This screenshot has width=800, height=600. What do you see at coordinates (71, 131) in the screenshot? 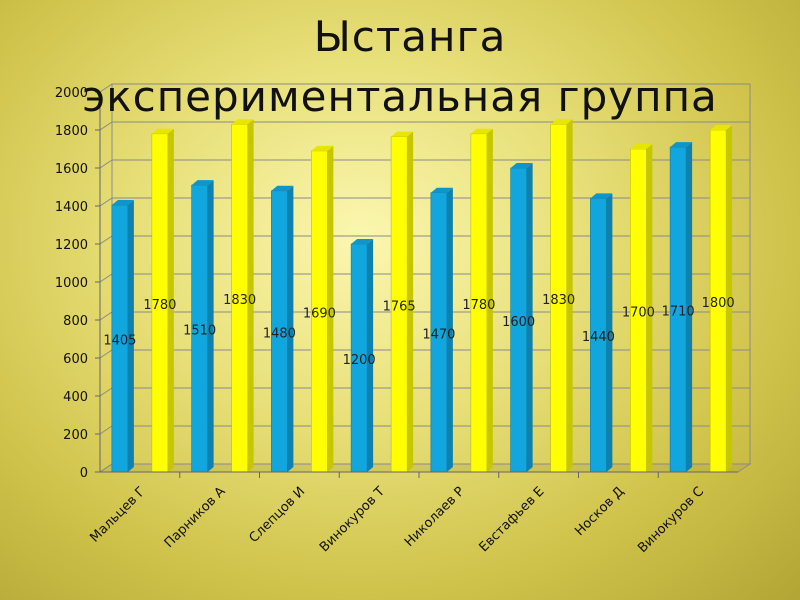
I see `y-tick-label: 1800` at bounding box center [71, 131].